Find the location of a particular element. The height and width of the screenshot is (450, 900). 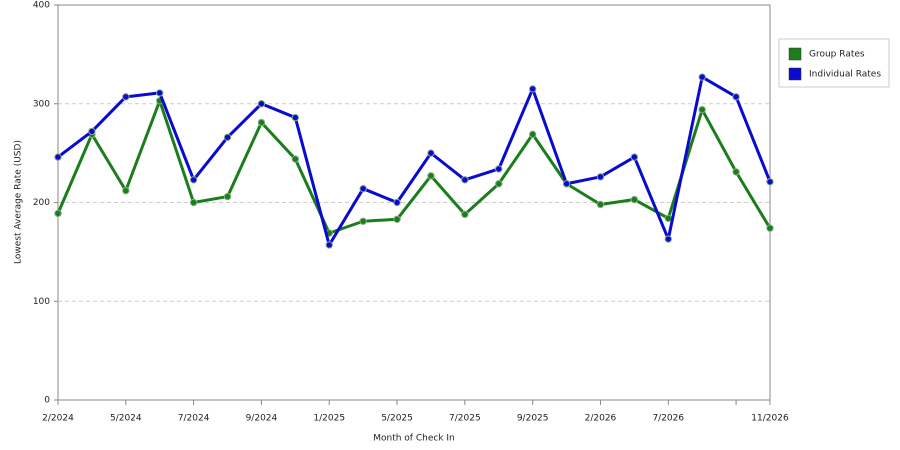

y-tick-label: 300 is located at coordinates (41, 104).